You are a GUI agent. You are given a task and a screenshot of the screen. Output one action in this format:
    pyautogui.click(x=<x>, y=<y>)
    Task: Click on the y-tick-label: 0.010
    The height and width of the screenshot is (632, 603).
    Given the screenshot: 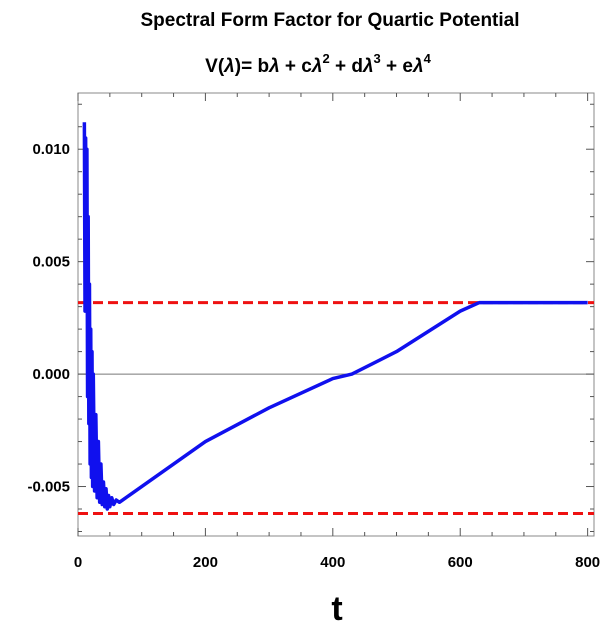 What is the action you would take?
    pyautogui.click(x=51, y=149)
    